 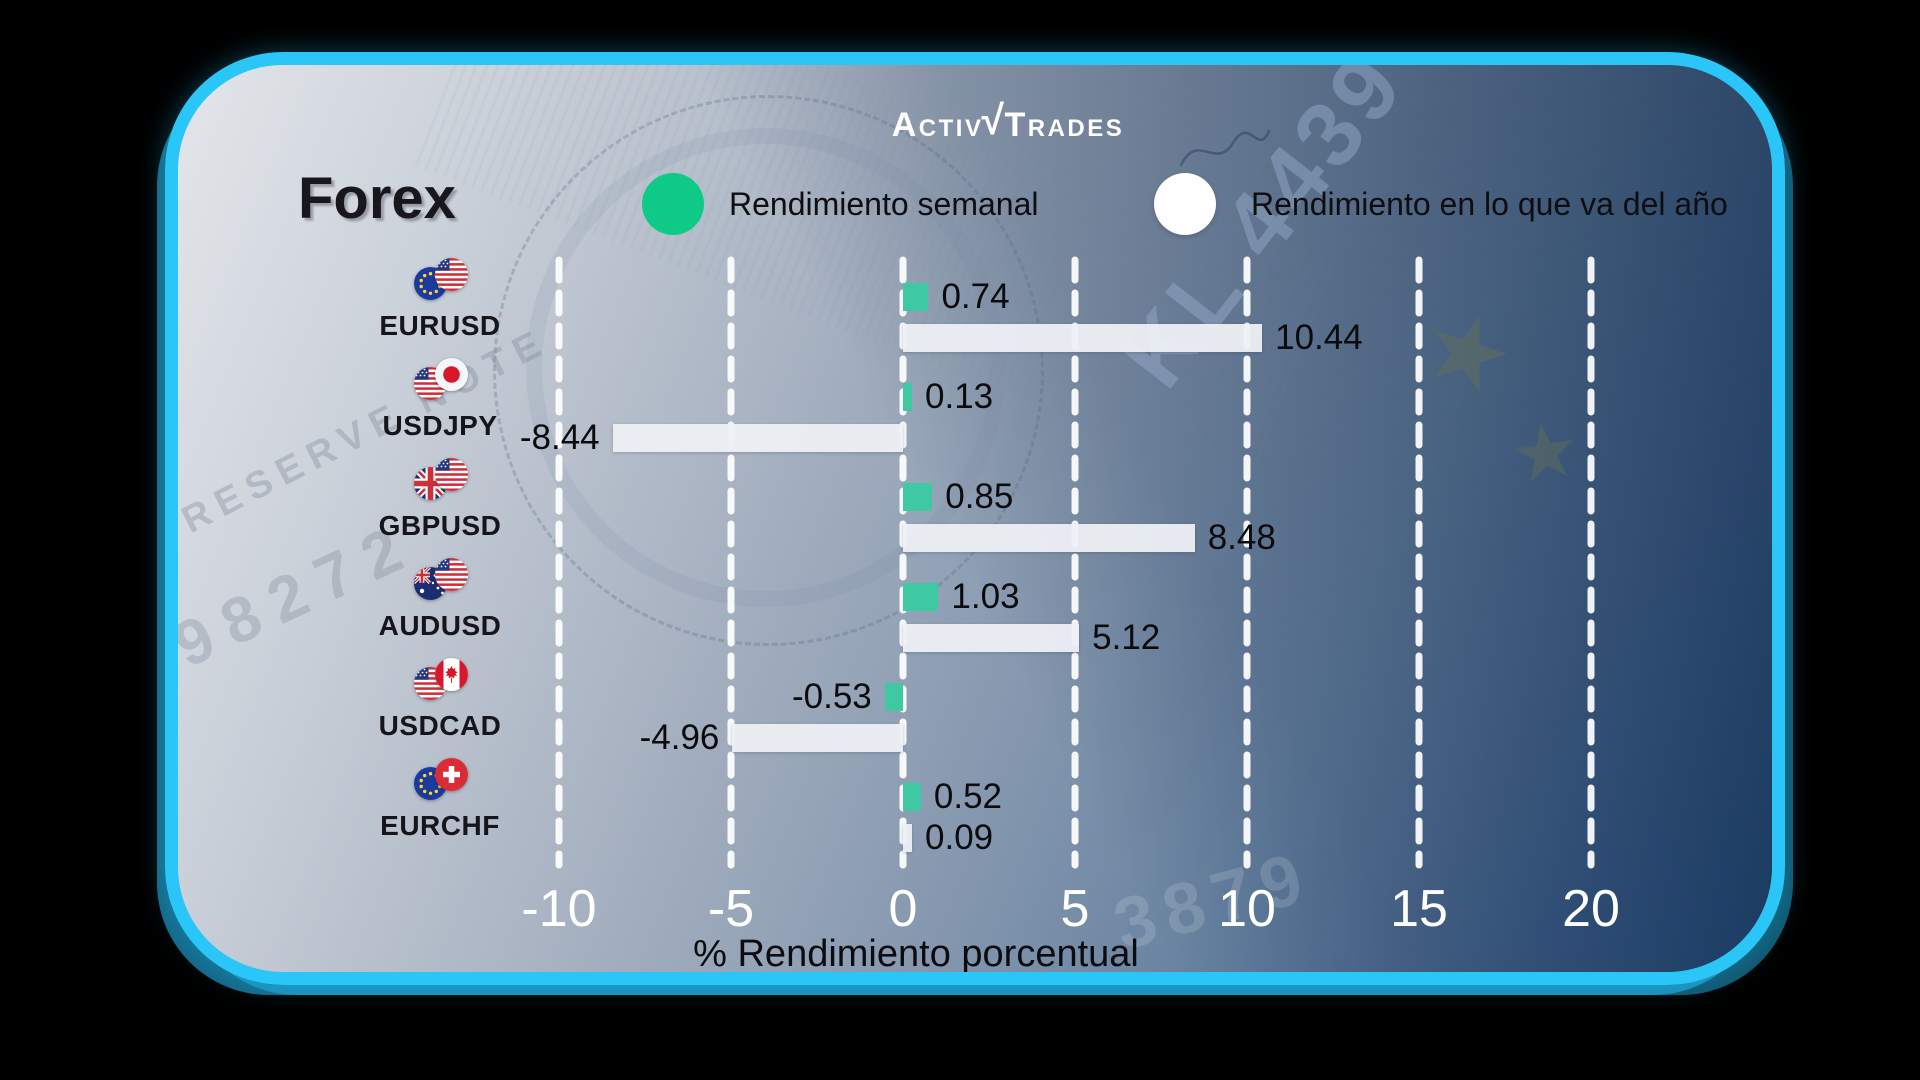 I want to click on flag-pair-eurchf, so click(x=441, y=779).